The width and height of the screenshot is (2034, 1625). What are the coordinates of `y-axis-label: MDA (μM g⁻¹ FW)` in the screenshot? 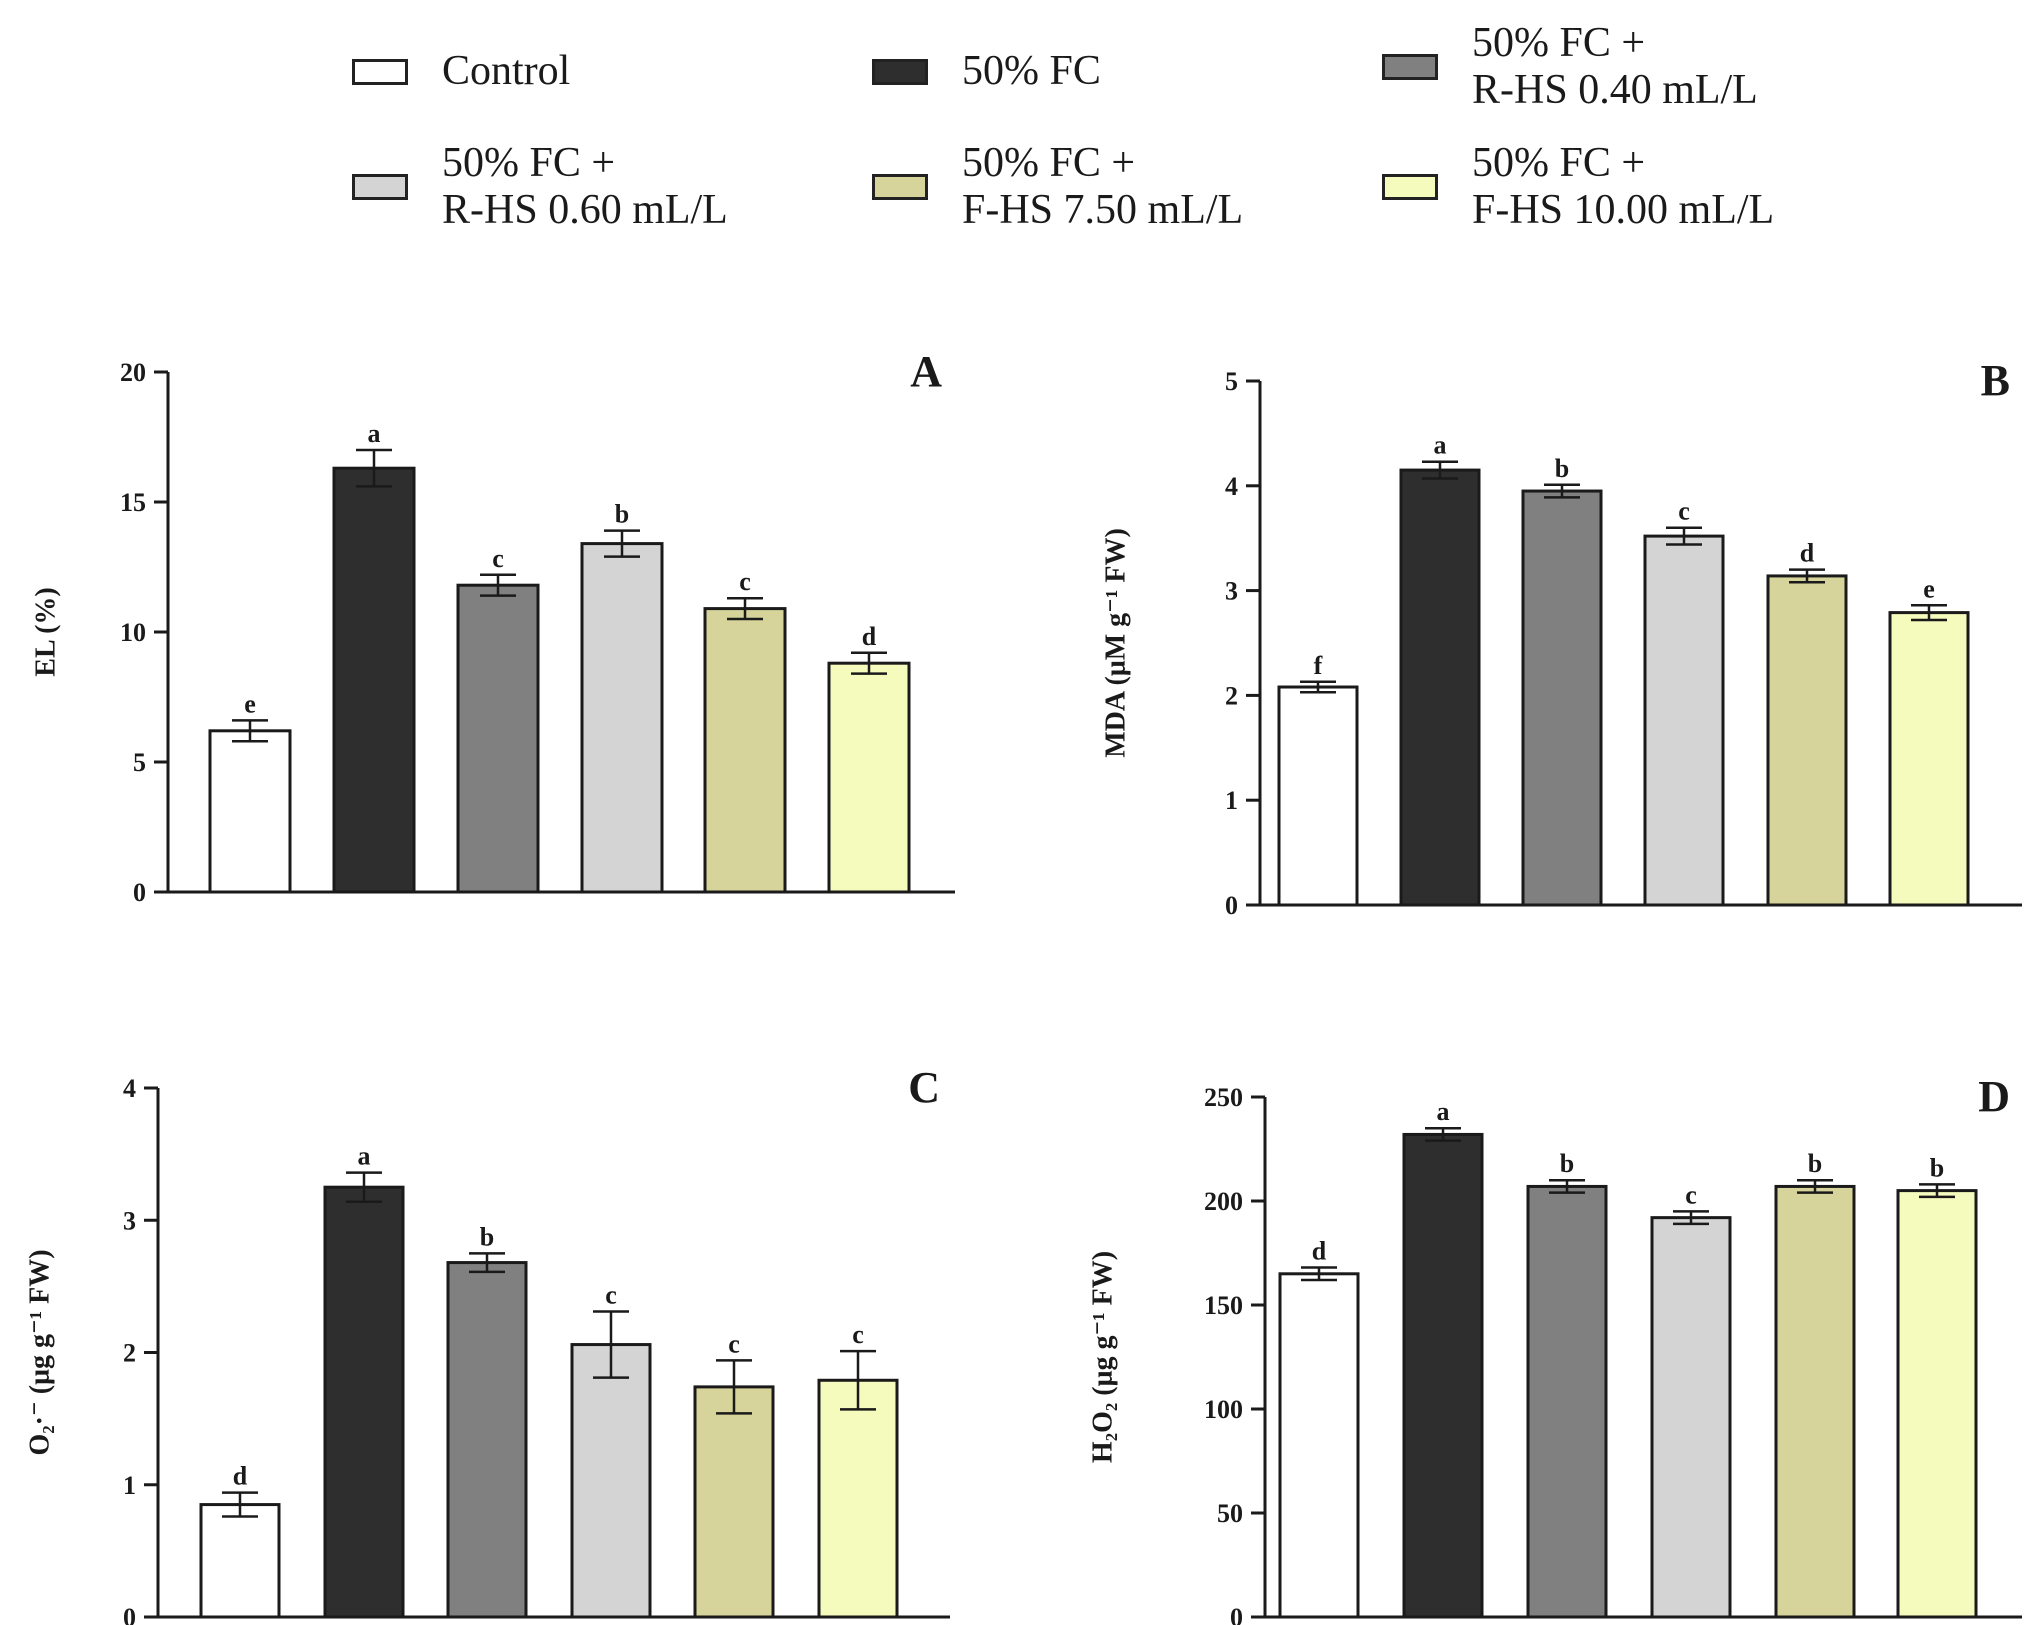 It's located at (1115, 643).